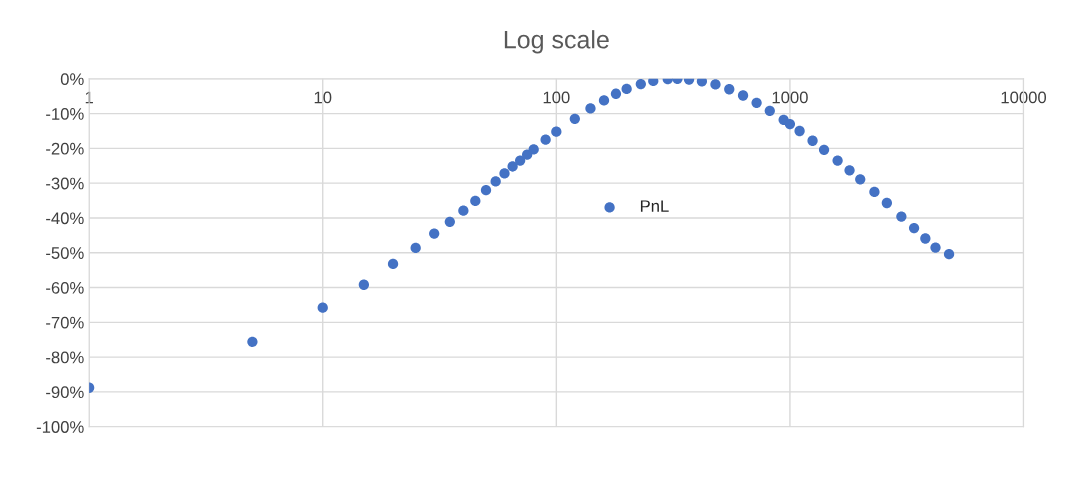 The width and height of the screenshot is (1074, 502). Describe the element at coordinates (323, 97) in the screenshot. I see `x-tick-label: 10` at that location.